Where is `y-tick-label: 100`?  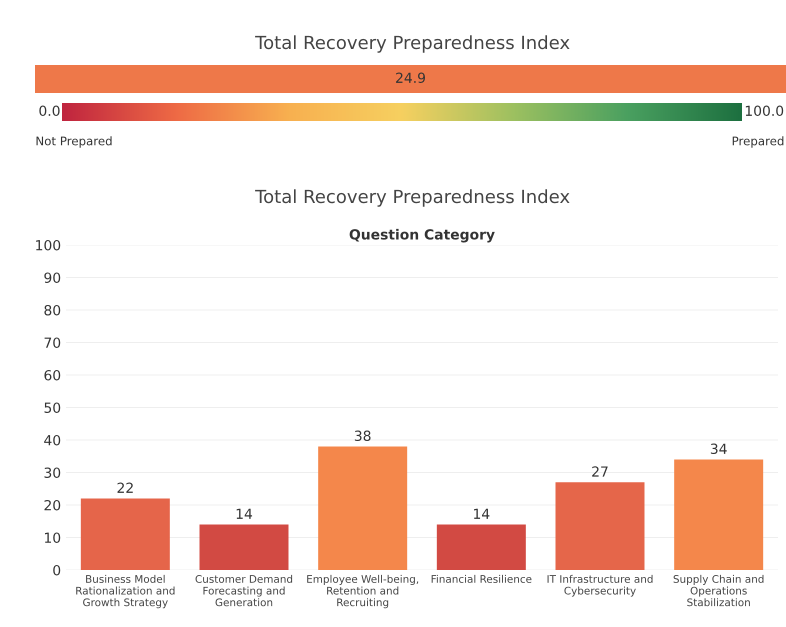 y-tick-label: 100 is located at coordinates (48, 245).